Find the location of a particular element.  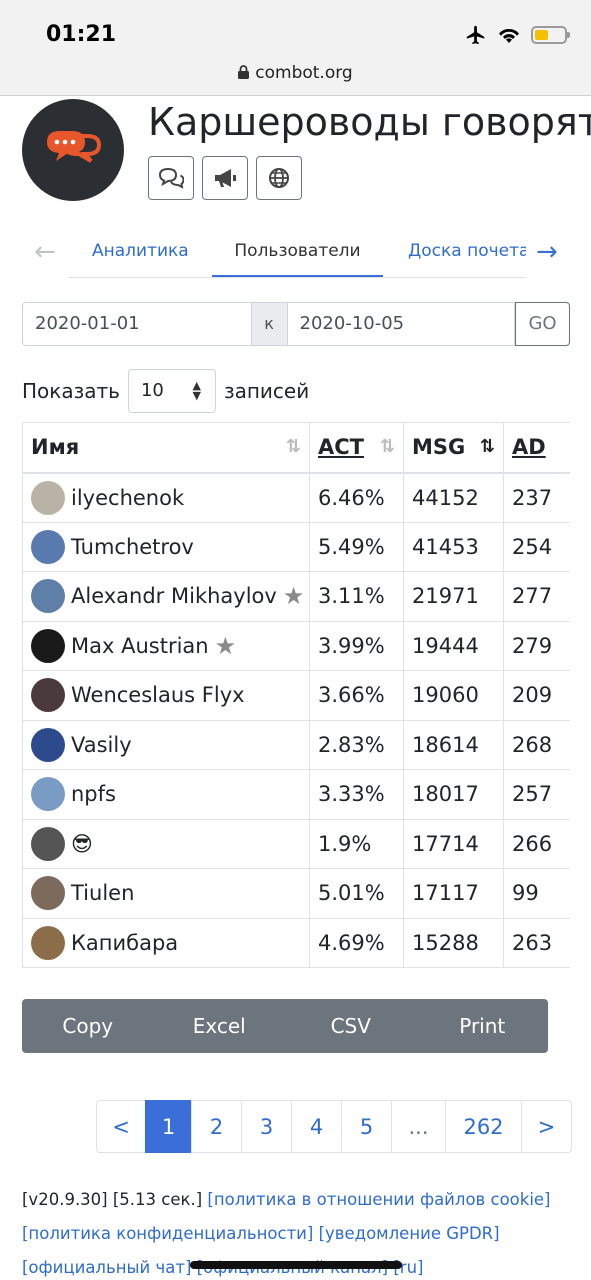

ad-cell: 99 is located at coordinates (536, 893).